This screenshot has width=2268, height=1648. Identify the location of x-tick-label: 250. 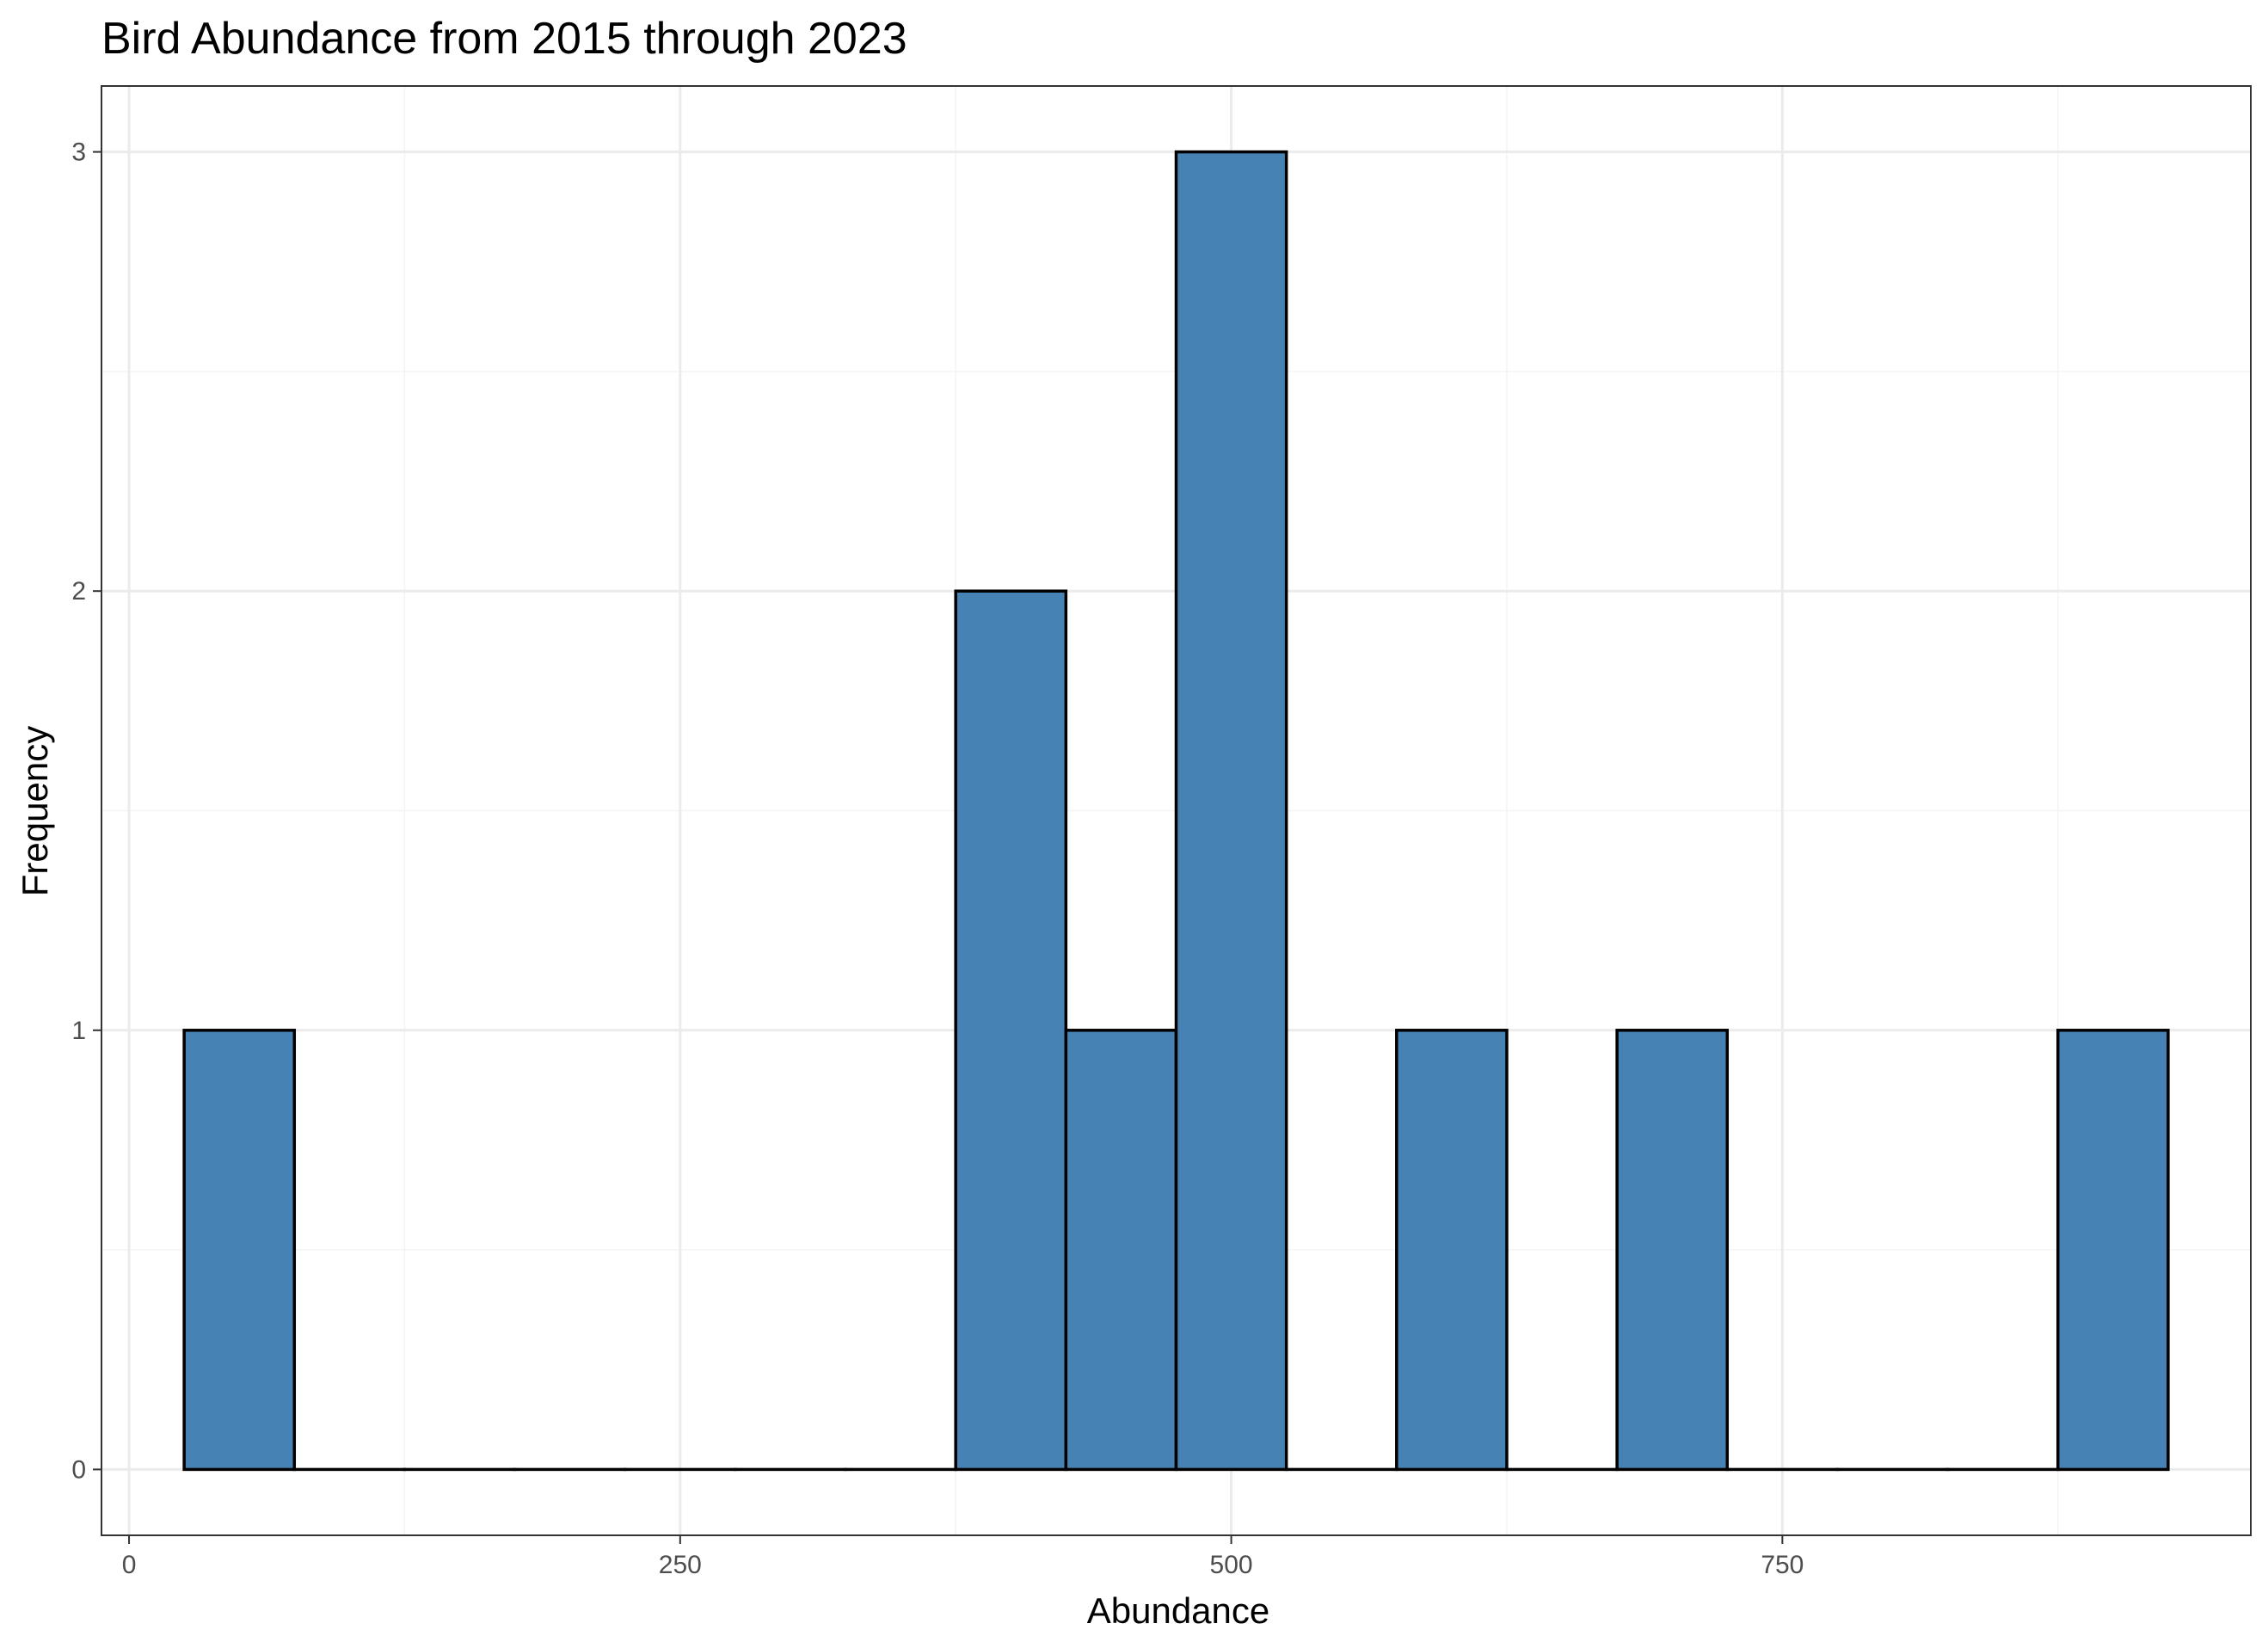
(680, 1565).